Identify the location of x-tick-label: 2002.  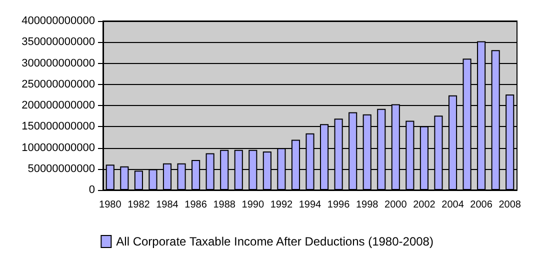
(424, 205).